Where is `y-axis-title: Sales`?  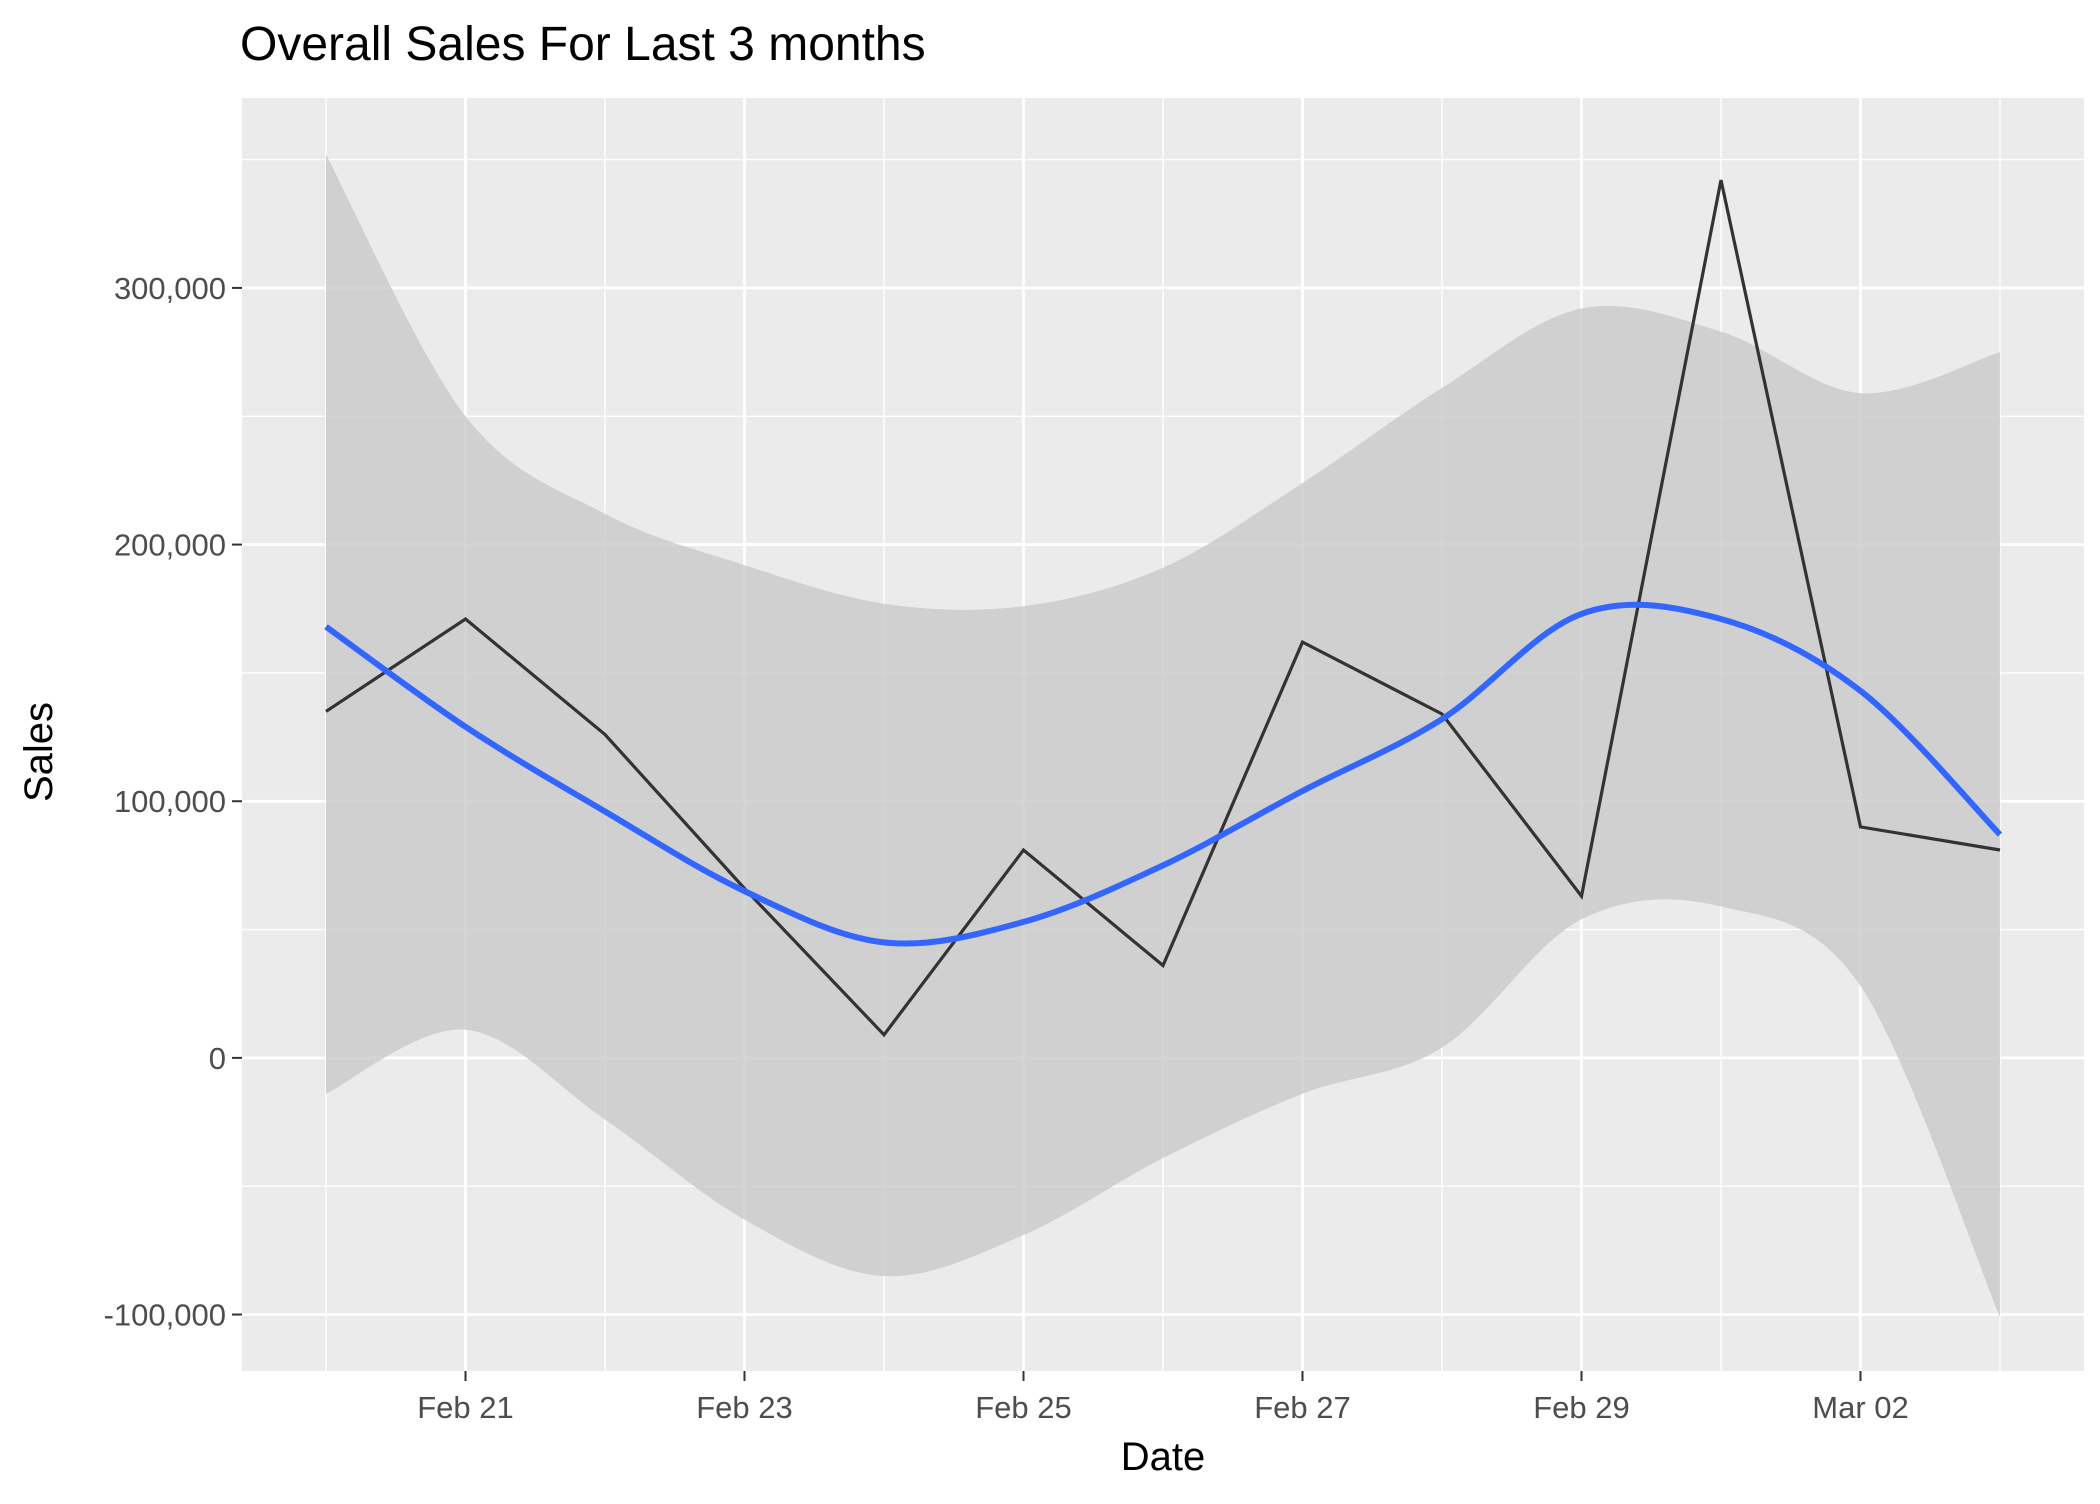
y-axis-title: Sales is located at coordinates (39, 752).